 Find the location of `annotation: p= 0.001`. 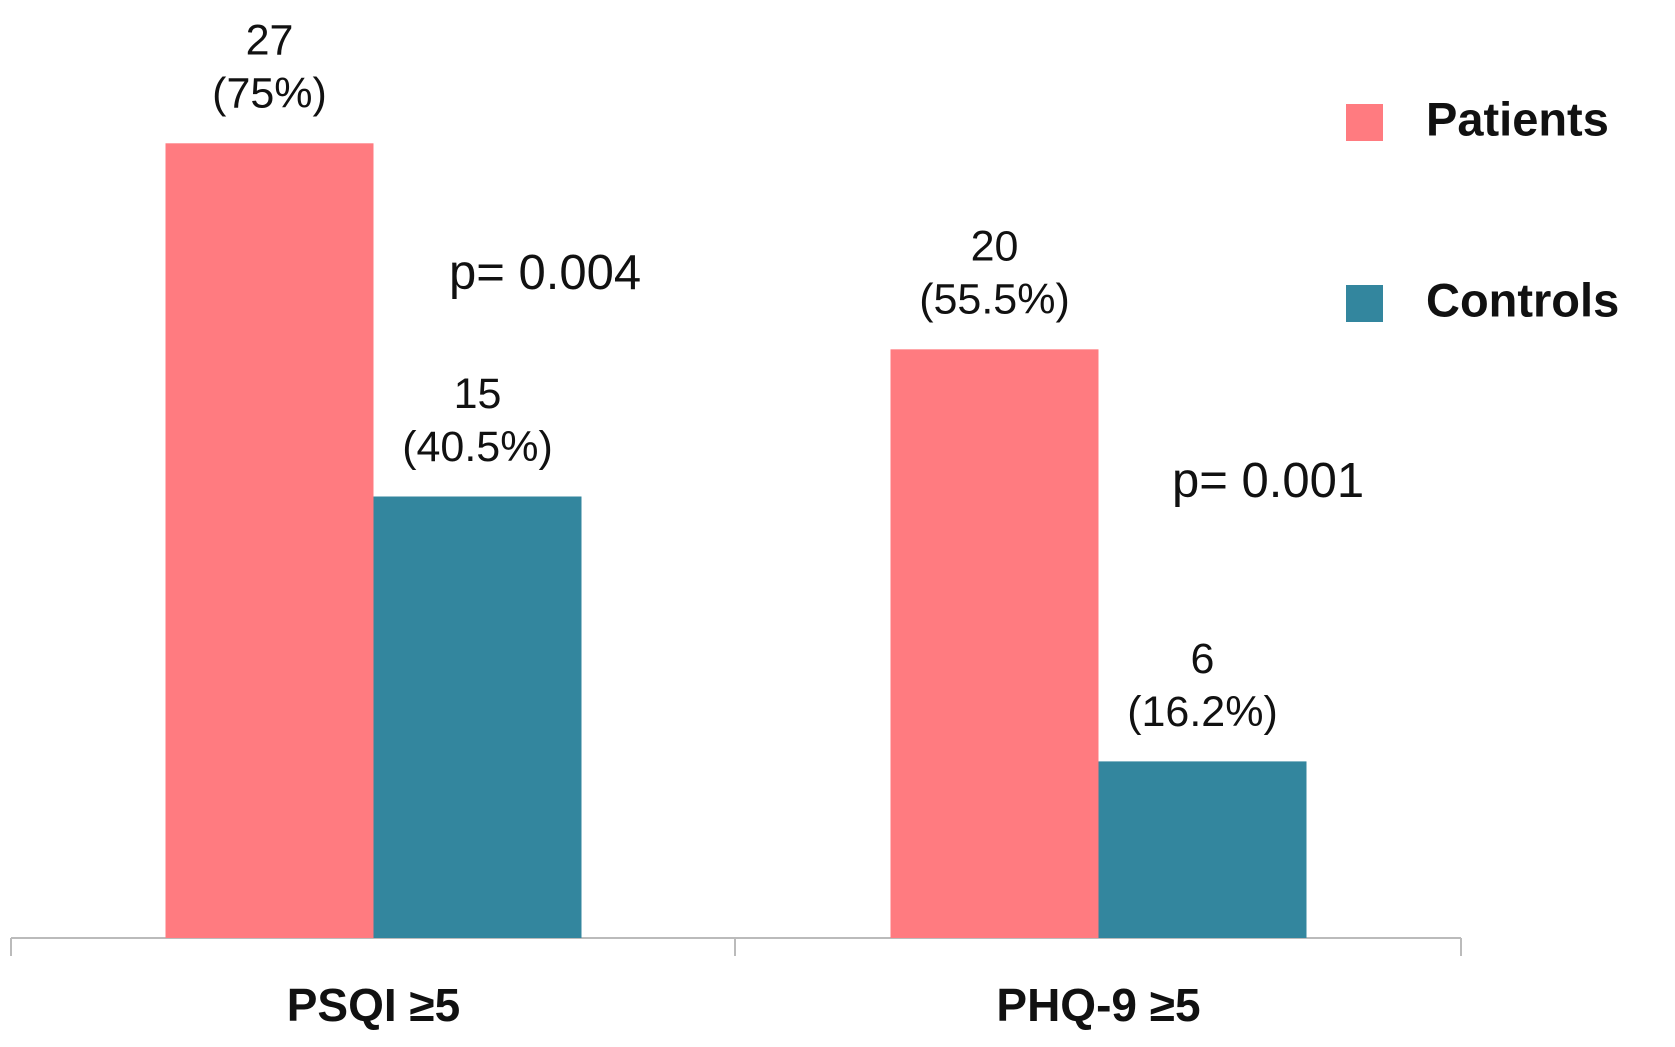

annotation: p= 0.001 is located at coordinates (1268, 481).